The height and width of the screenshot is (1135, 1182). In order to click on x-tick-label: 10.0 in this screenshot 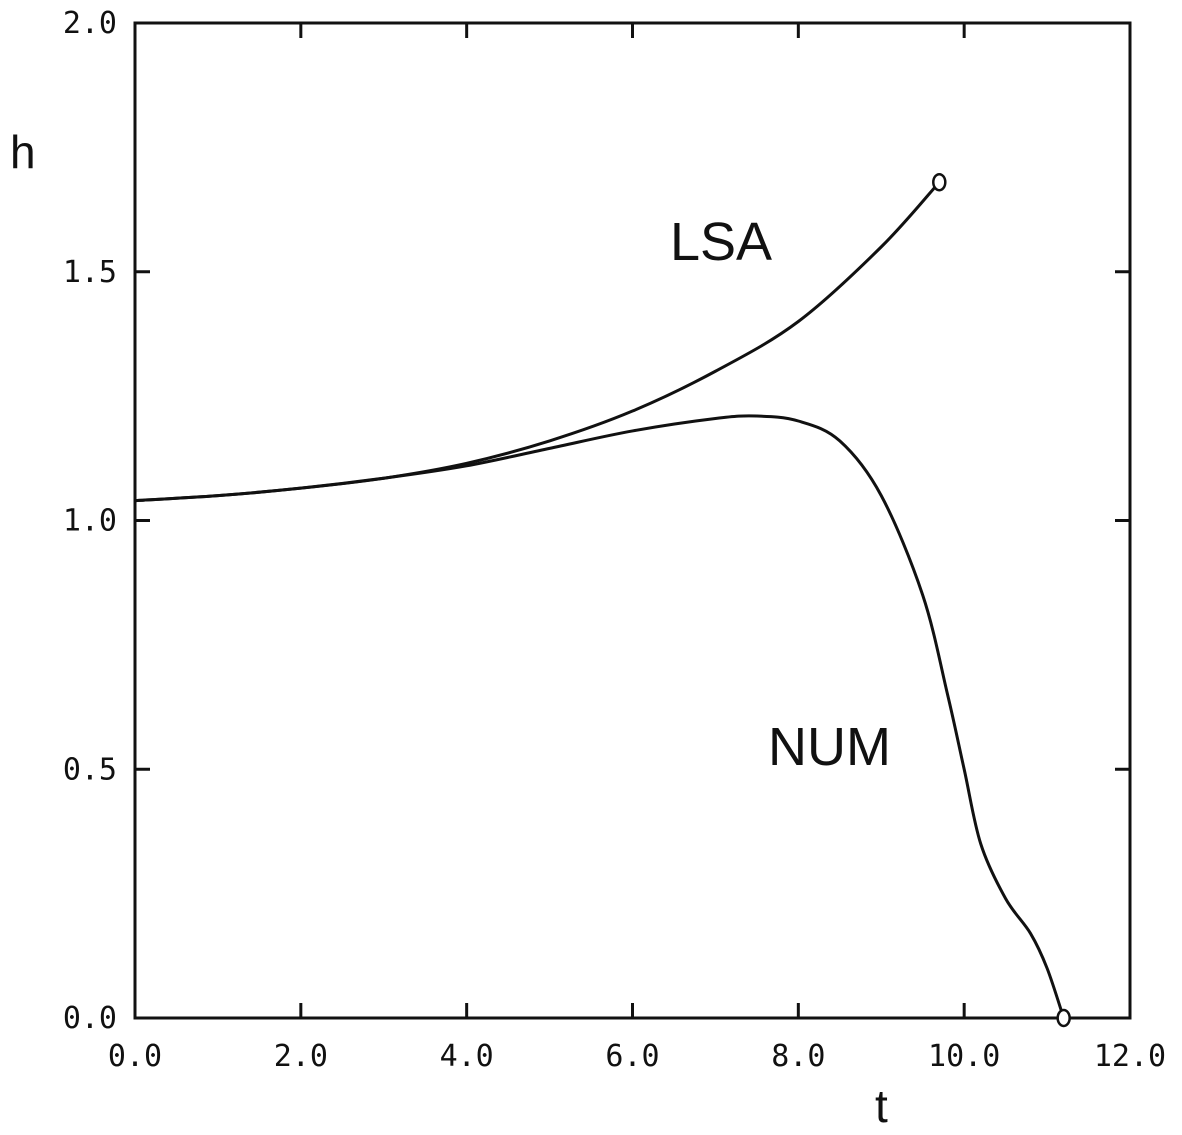, I will do `click(964, 1056)`.